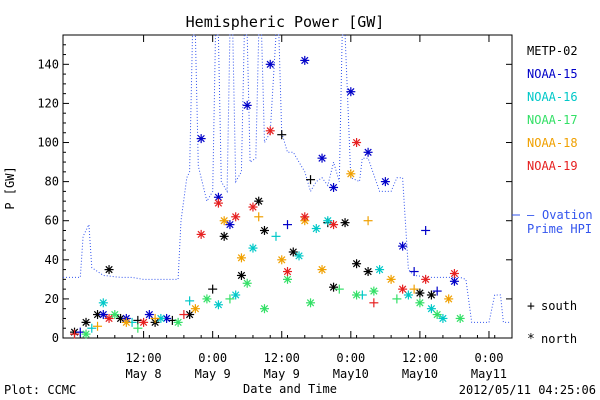 This screenshot has width=600, height=400. Describe the element at coordinates (552, 97) in the screenshot. I see `legend-entry: NOAA-16` at that location.